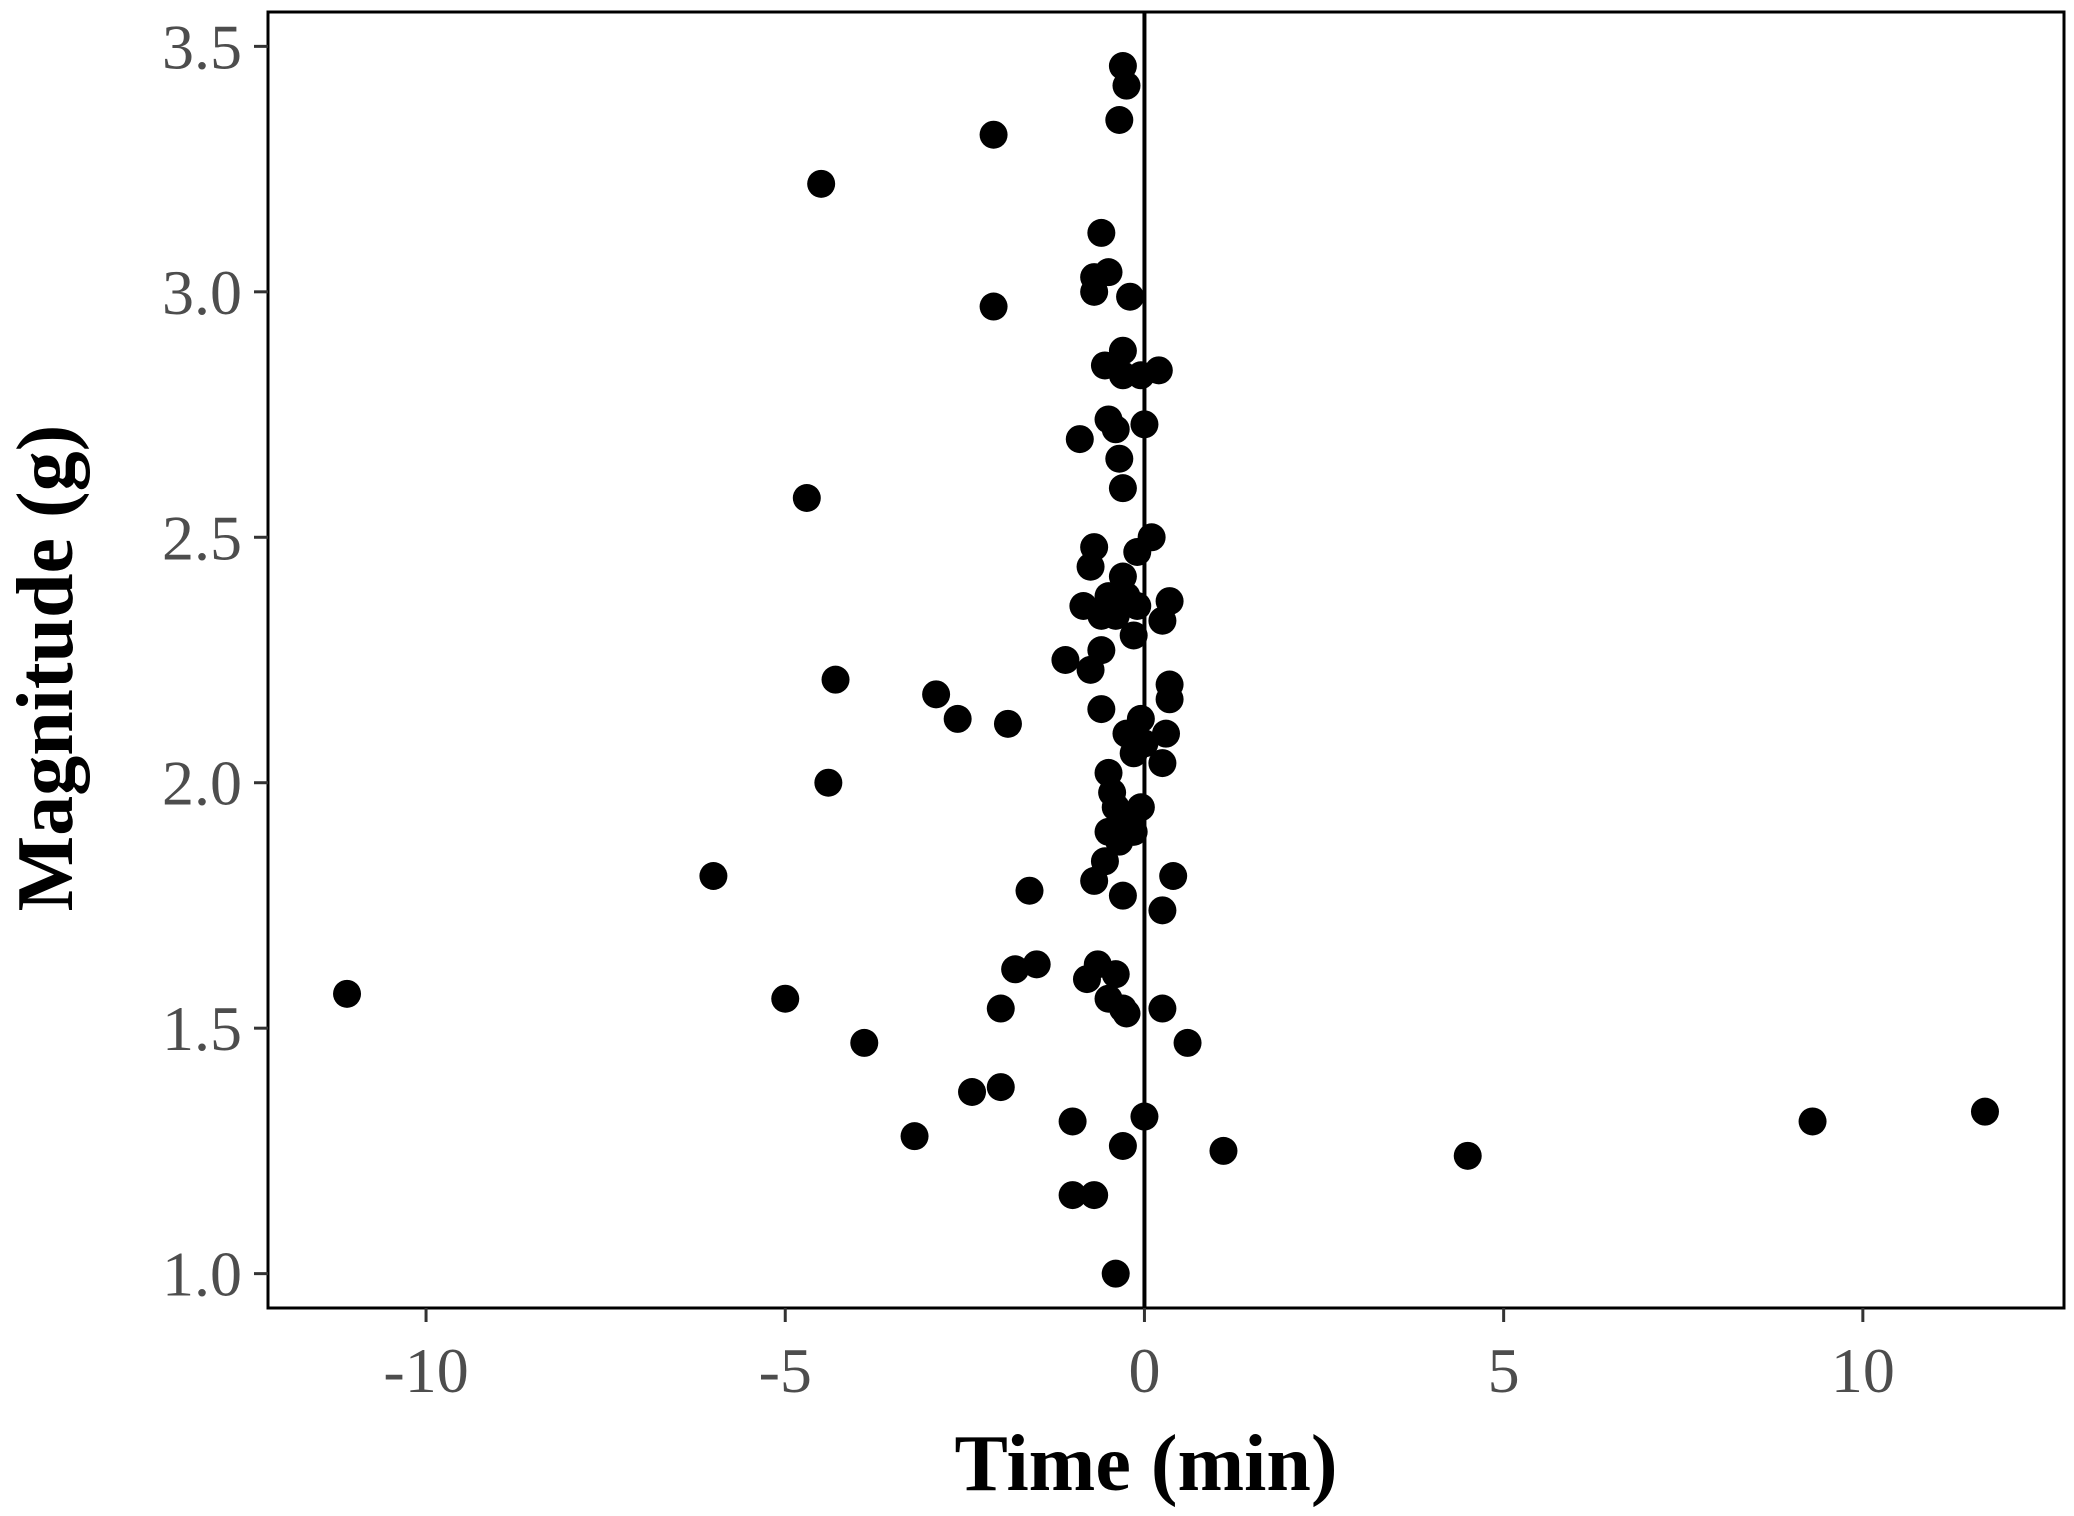 The height and width of the screenshot is (1516, 2074). Describe the element at coordinates (202, 1028) in the screenshot. I see `y-tick-label: 1.5` at that location.